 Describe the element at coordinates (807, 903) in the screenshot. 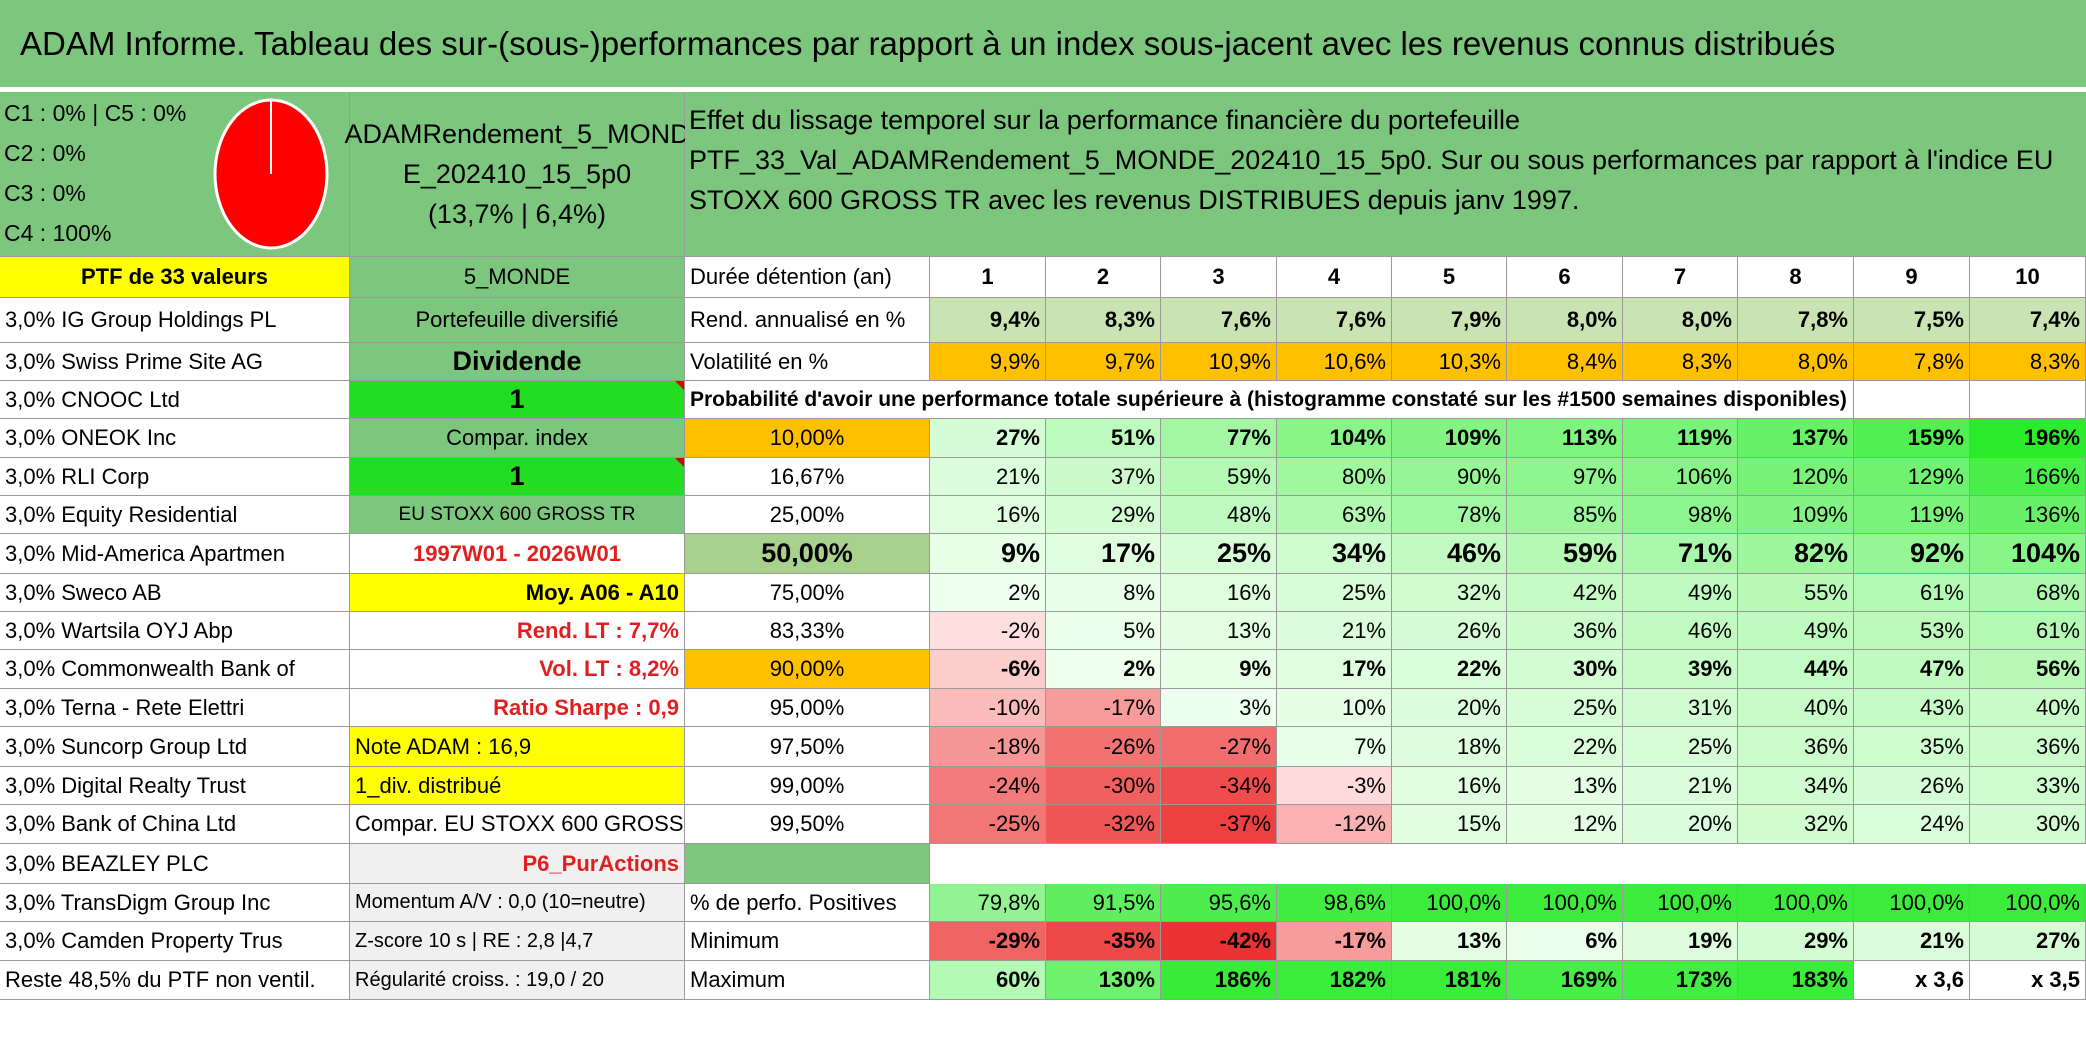

I see `positives-label: % de perfo. Positives` at that location.